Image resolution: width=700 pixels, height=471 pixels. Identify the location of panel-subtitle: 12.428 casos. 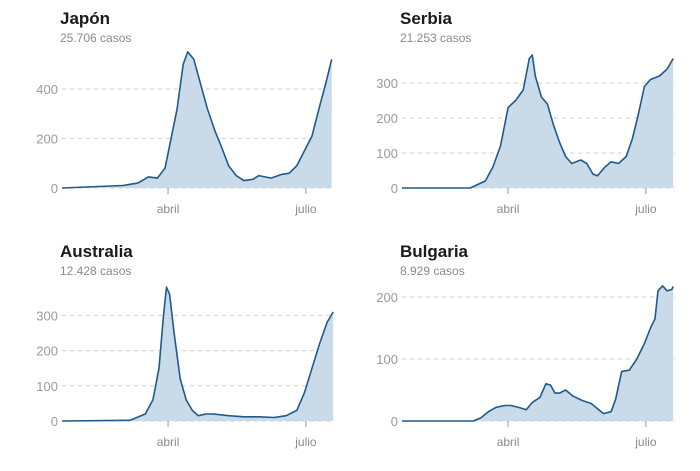
(95, 271).